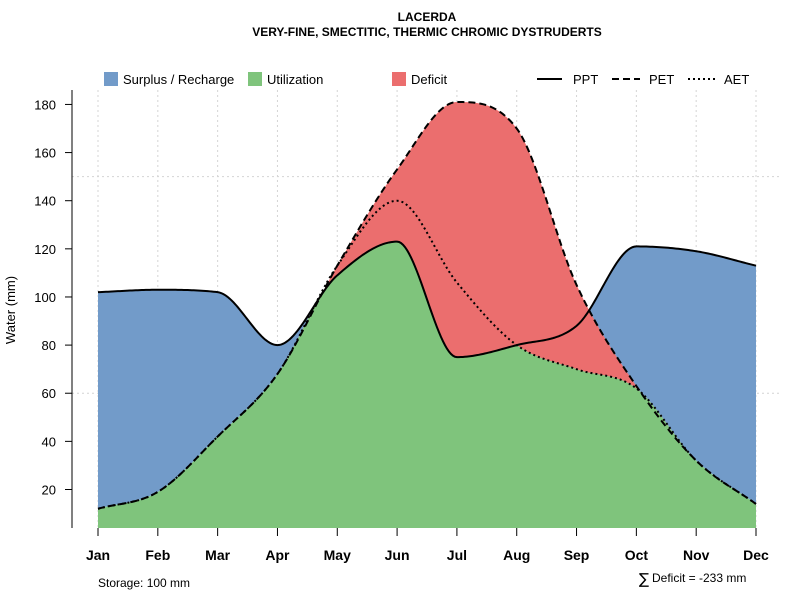  What do you see at coordinates (637, 555) in the screenshot?
I see `x-tick-label: Oct` at bounding box center [637, 555].